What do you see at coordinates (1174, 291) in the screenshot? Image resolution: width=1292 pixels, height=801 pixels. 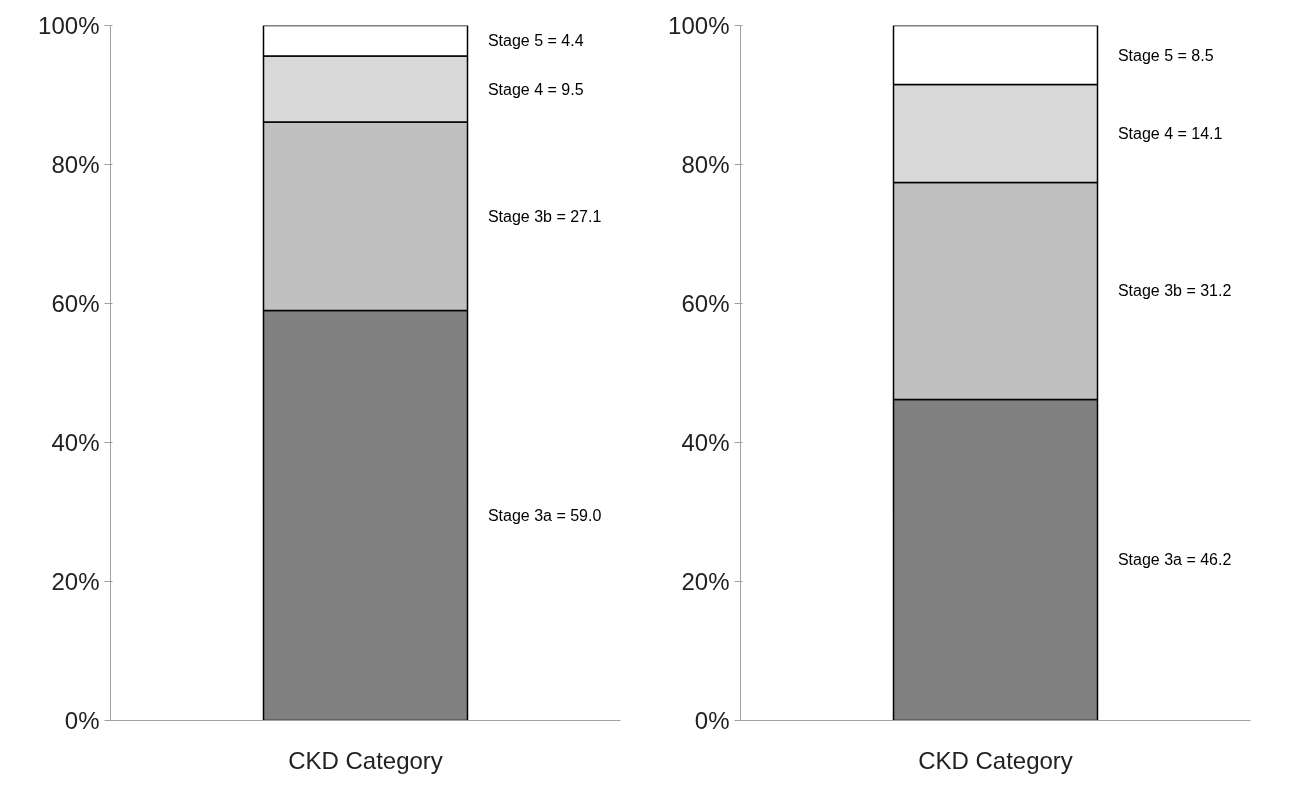 I see `annotation: Stage 3b = 31.2` at bounding box center [1174, 291].